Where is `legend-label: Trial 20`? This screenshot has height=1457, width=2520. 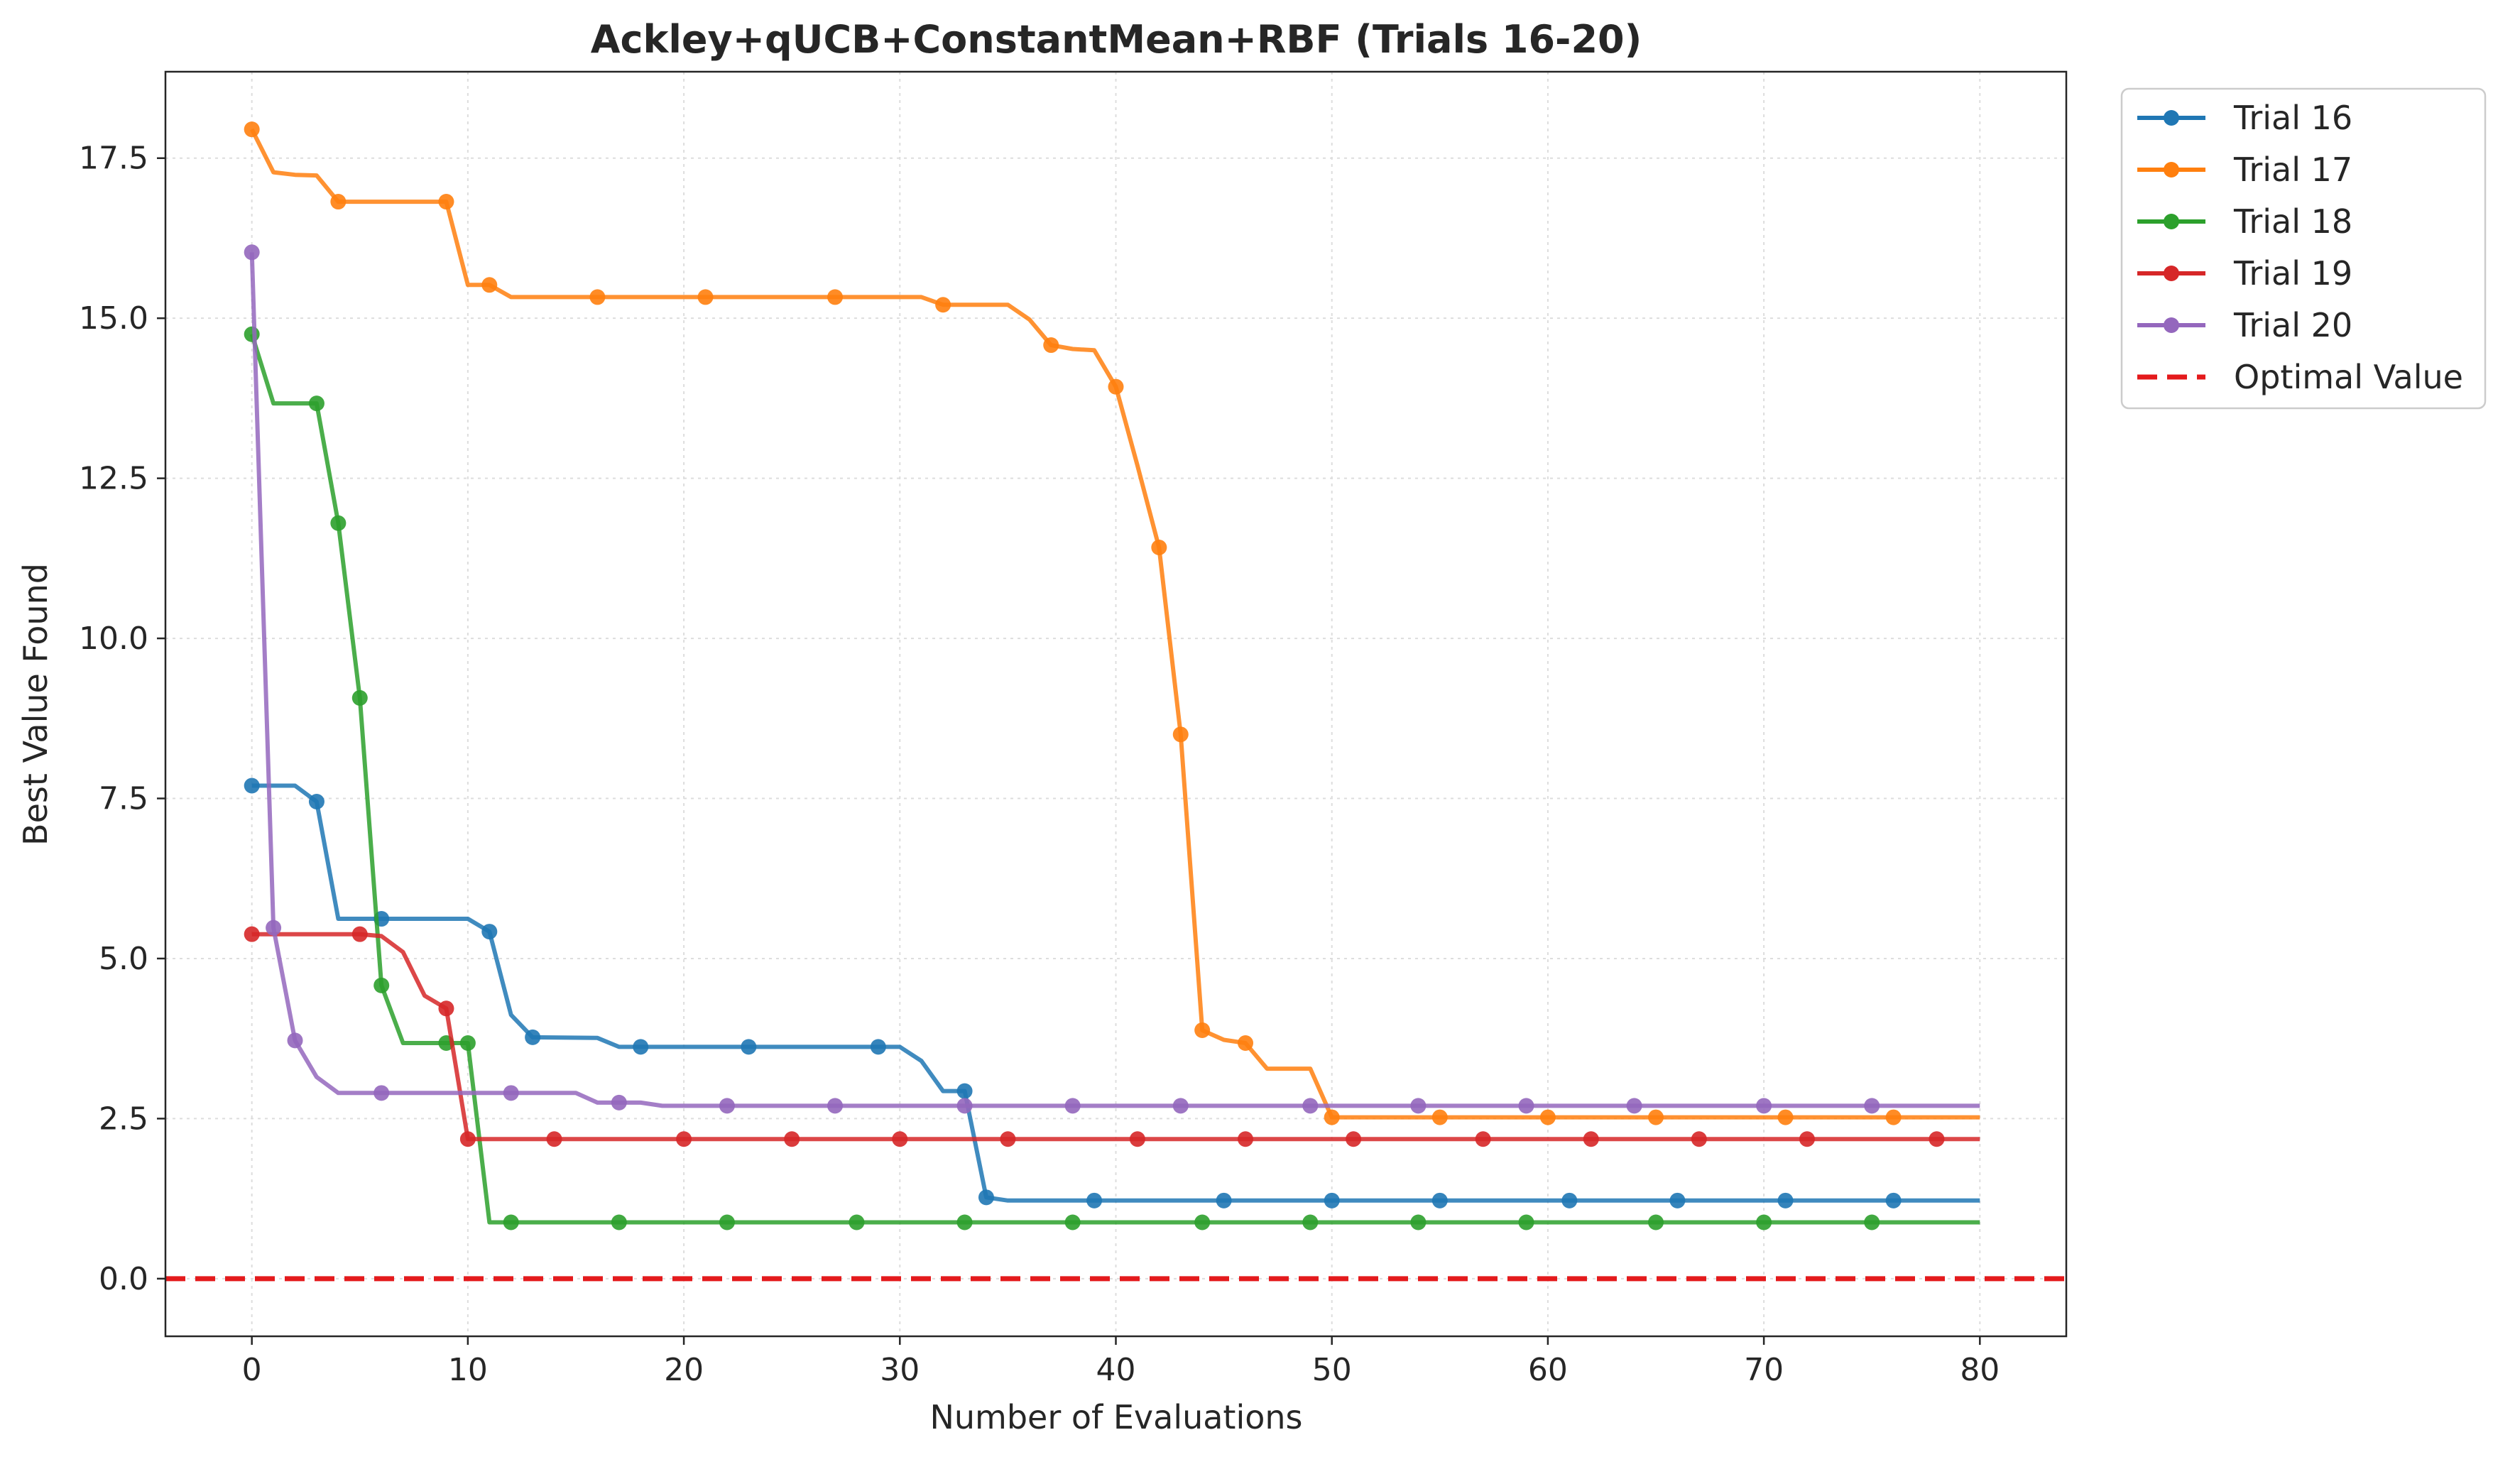 legend-label: Trial 20 is located at coordinates (2292, 325).